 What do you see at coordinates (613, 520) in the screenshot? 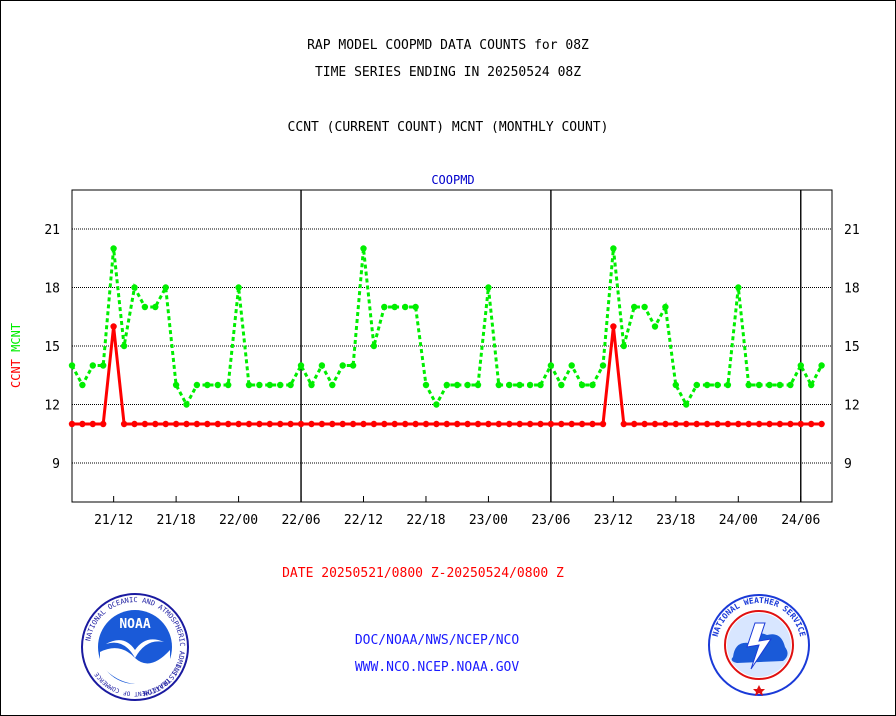
I see `x-tick-label: 23/12` at bounding box center [613, 520].